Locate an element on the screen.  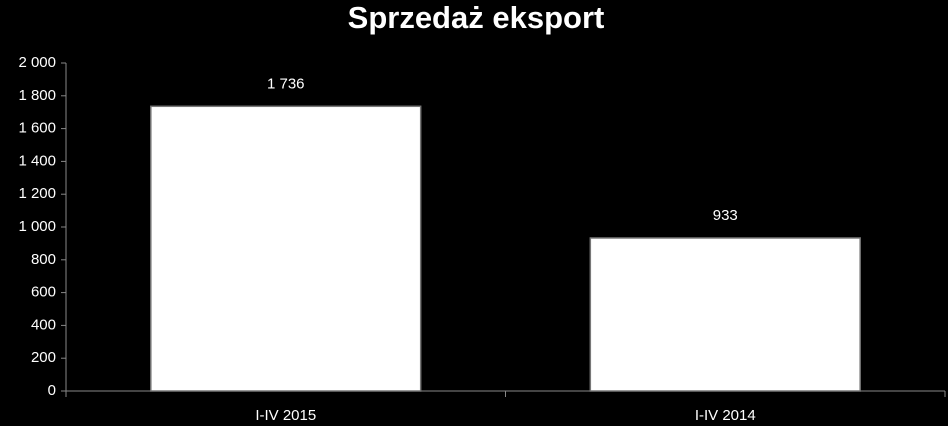
y-tick-label: 600 is located at coordinates (43, 292).